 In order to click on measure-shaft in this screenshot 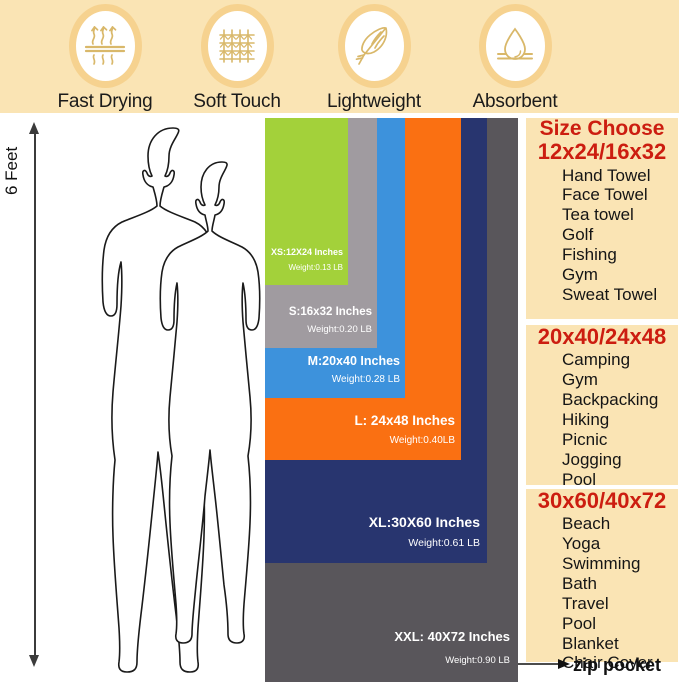, I will do `click(35, 394)`.